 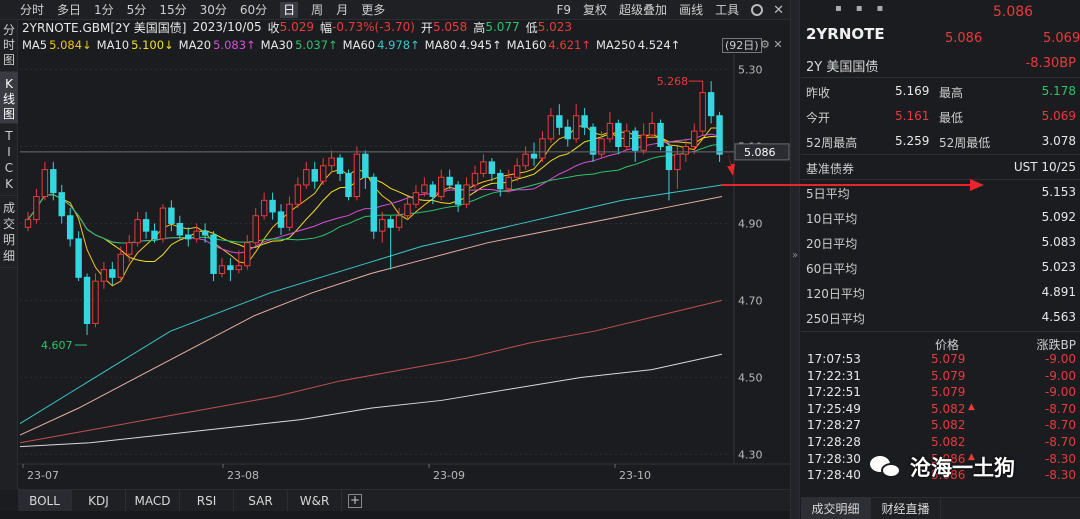 I want to click on watermark: 沧海一土狗, so click(x=942, y=467).